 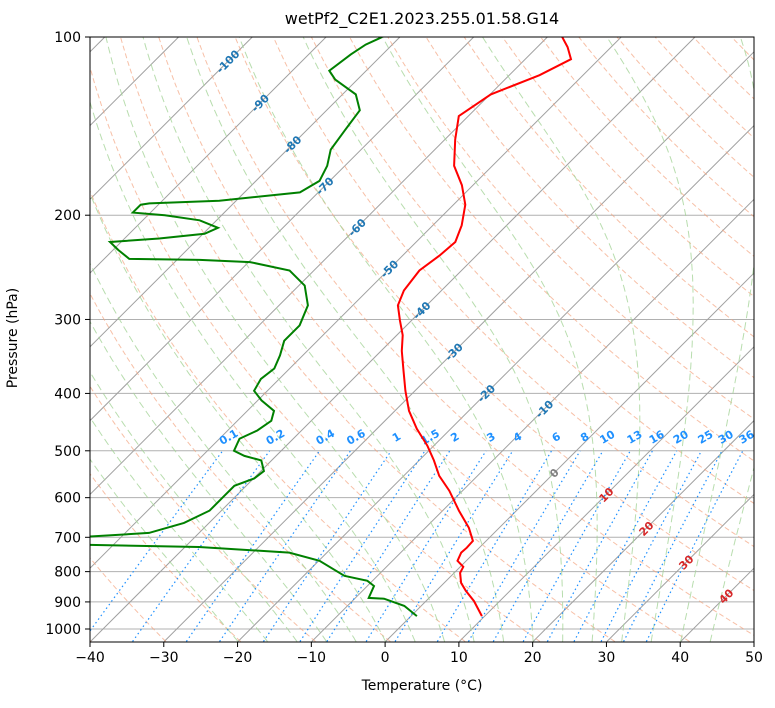 I want to click on isotherm-label: -80, so click(x=292, y=144).